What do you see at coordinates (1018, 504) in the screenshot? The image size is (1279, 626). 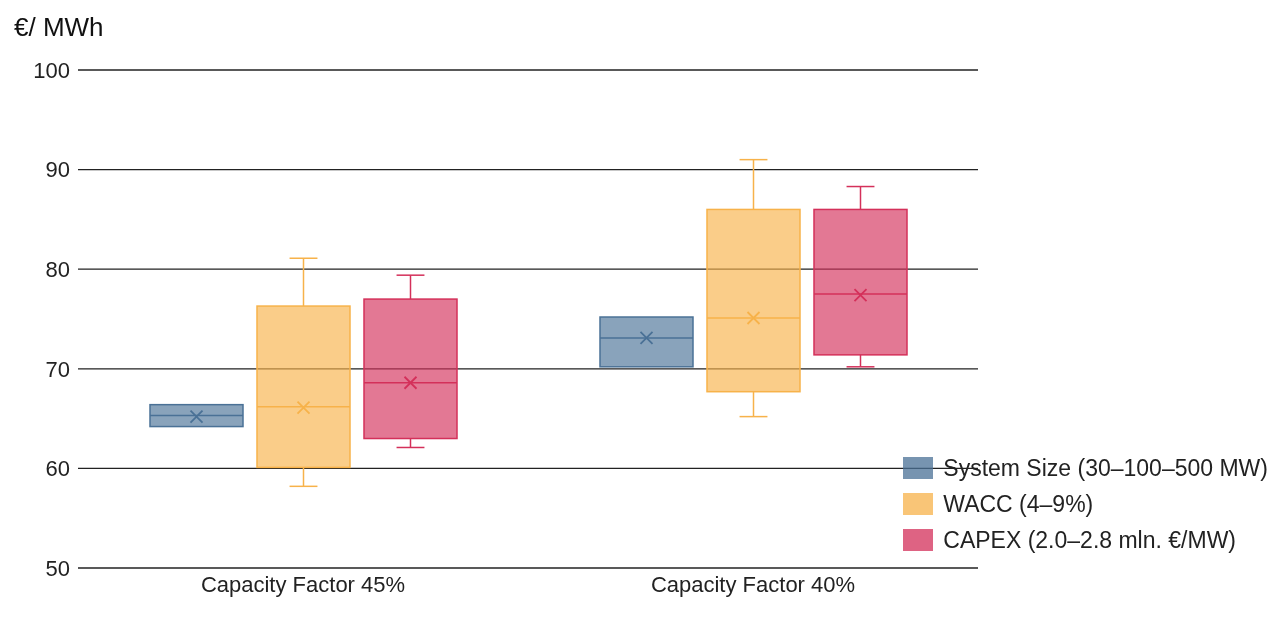 I see `legend-label: WACC (4–9%)` at bounding box center [1018, 504].